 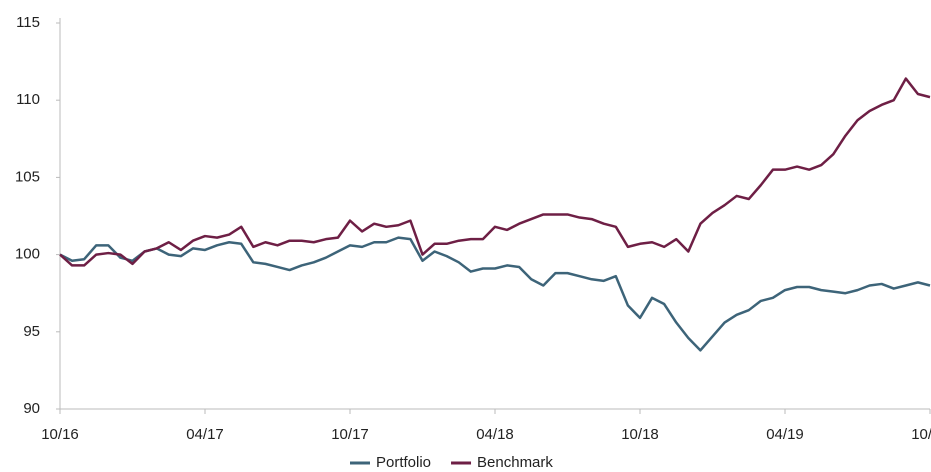 What do you see at coordinates (205, 434) in the screenshot?
I see `x-tick-label: 04/17` at bounding box center [205, 434].